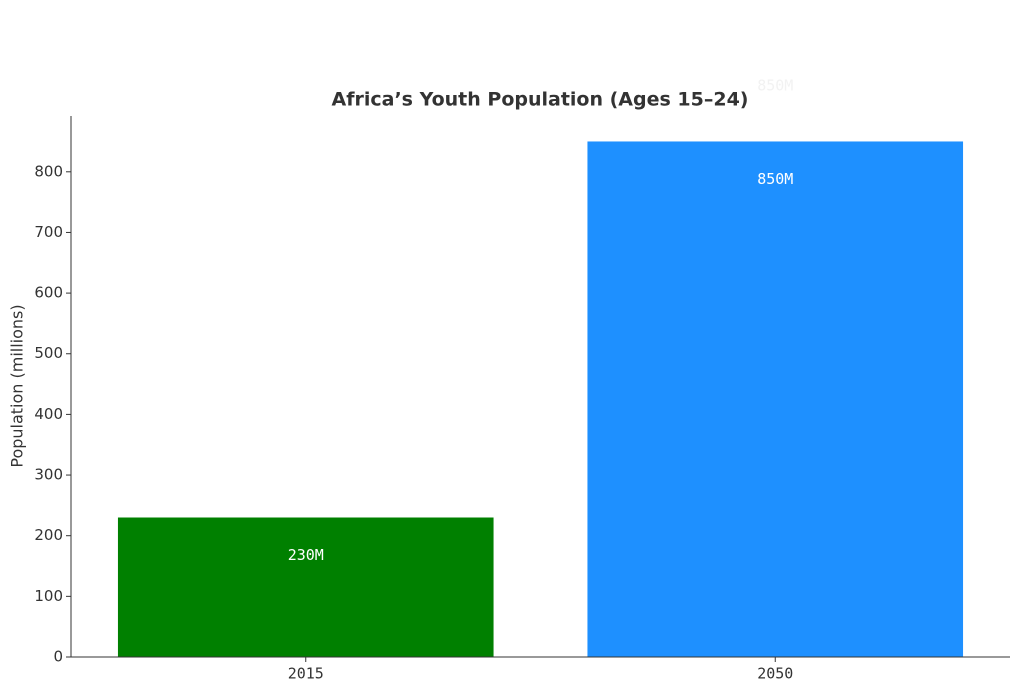  What do you see at coordinates (48, 414) in the screenshot?
I see `y-tick-label: 400` at bounding box center [48, 414].